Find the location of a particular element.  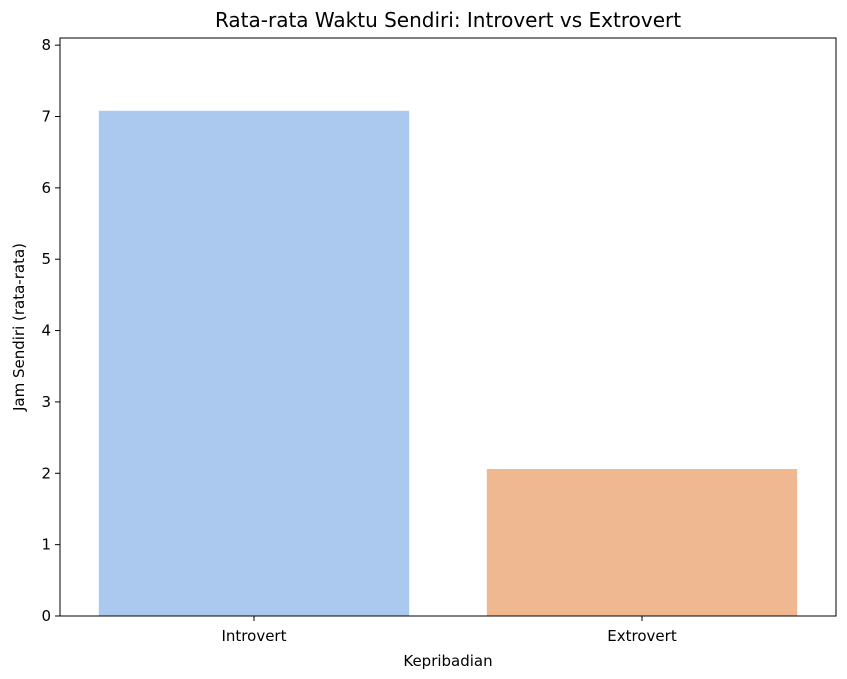

y-tick-label: 0 is located at coordinates (46, 616).